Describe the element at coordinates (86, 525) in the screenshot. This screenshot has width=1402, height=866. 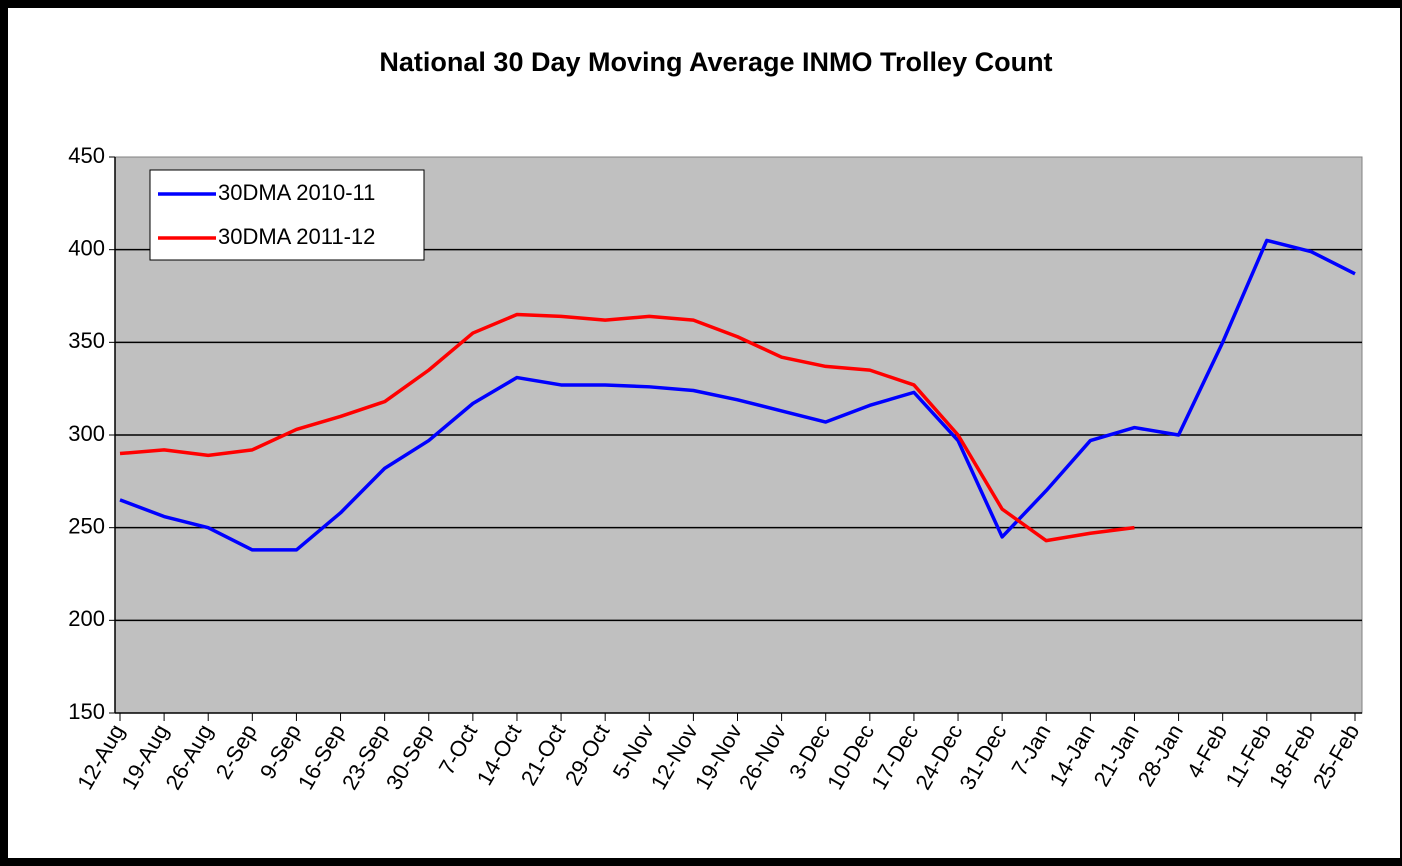
I see `y-tick-label: 250` at that location.